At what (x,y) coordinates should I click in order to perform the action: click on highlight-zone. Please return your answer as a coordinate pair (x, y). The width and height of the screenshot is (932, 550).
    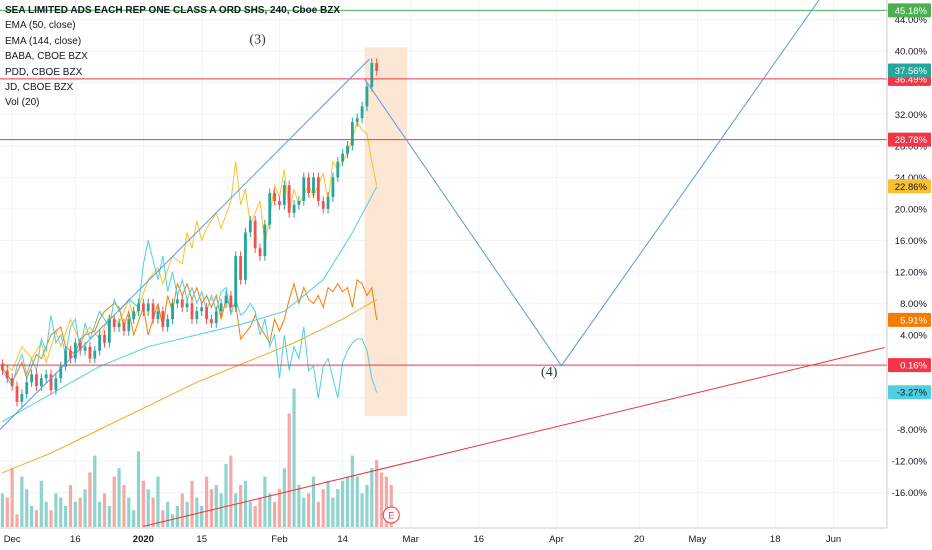
    Looking at the image, I should click on (386, 232).